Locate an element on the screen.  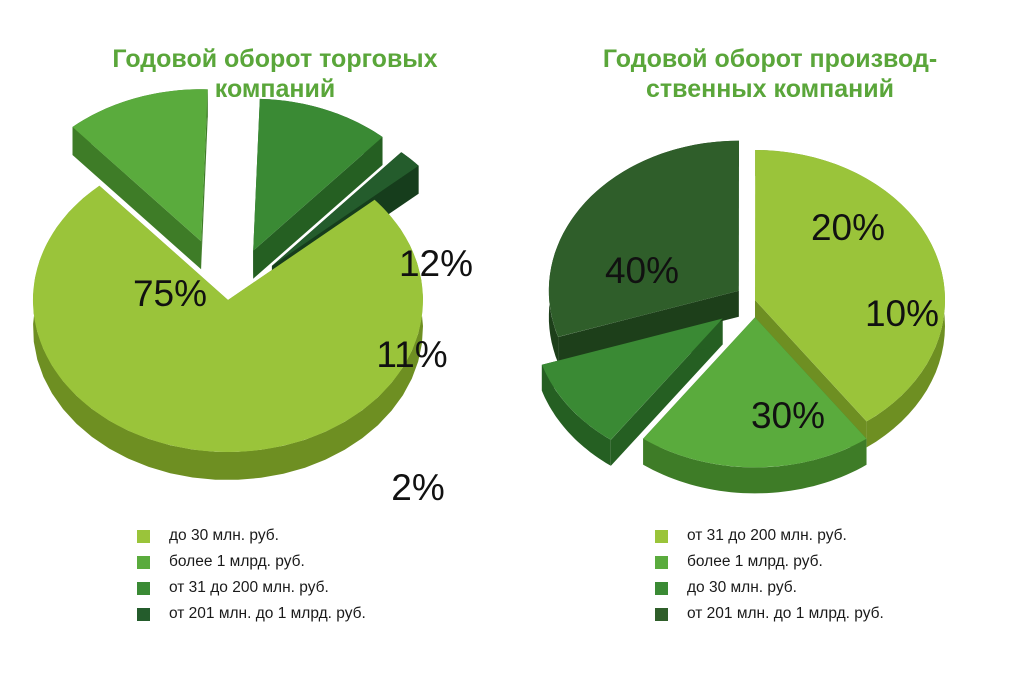
legend-0-item-2: от 31 до 200 млн. руб. is located at coordinates (251, 588).